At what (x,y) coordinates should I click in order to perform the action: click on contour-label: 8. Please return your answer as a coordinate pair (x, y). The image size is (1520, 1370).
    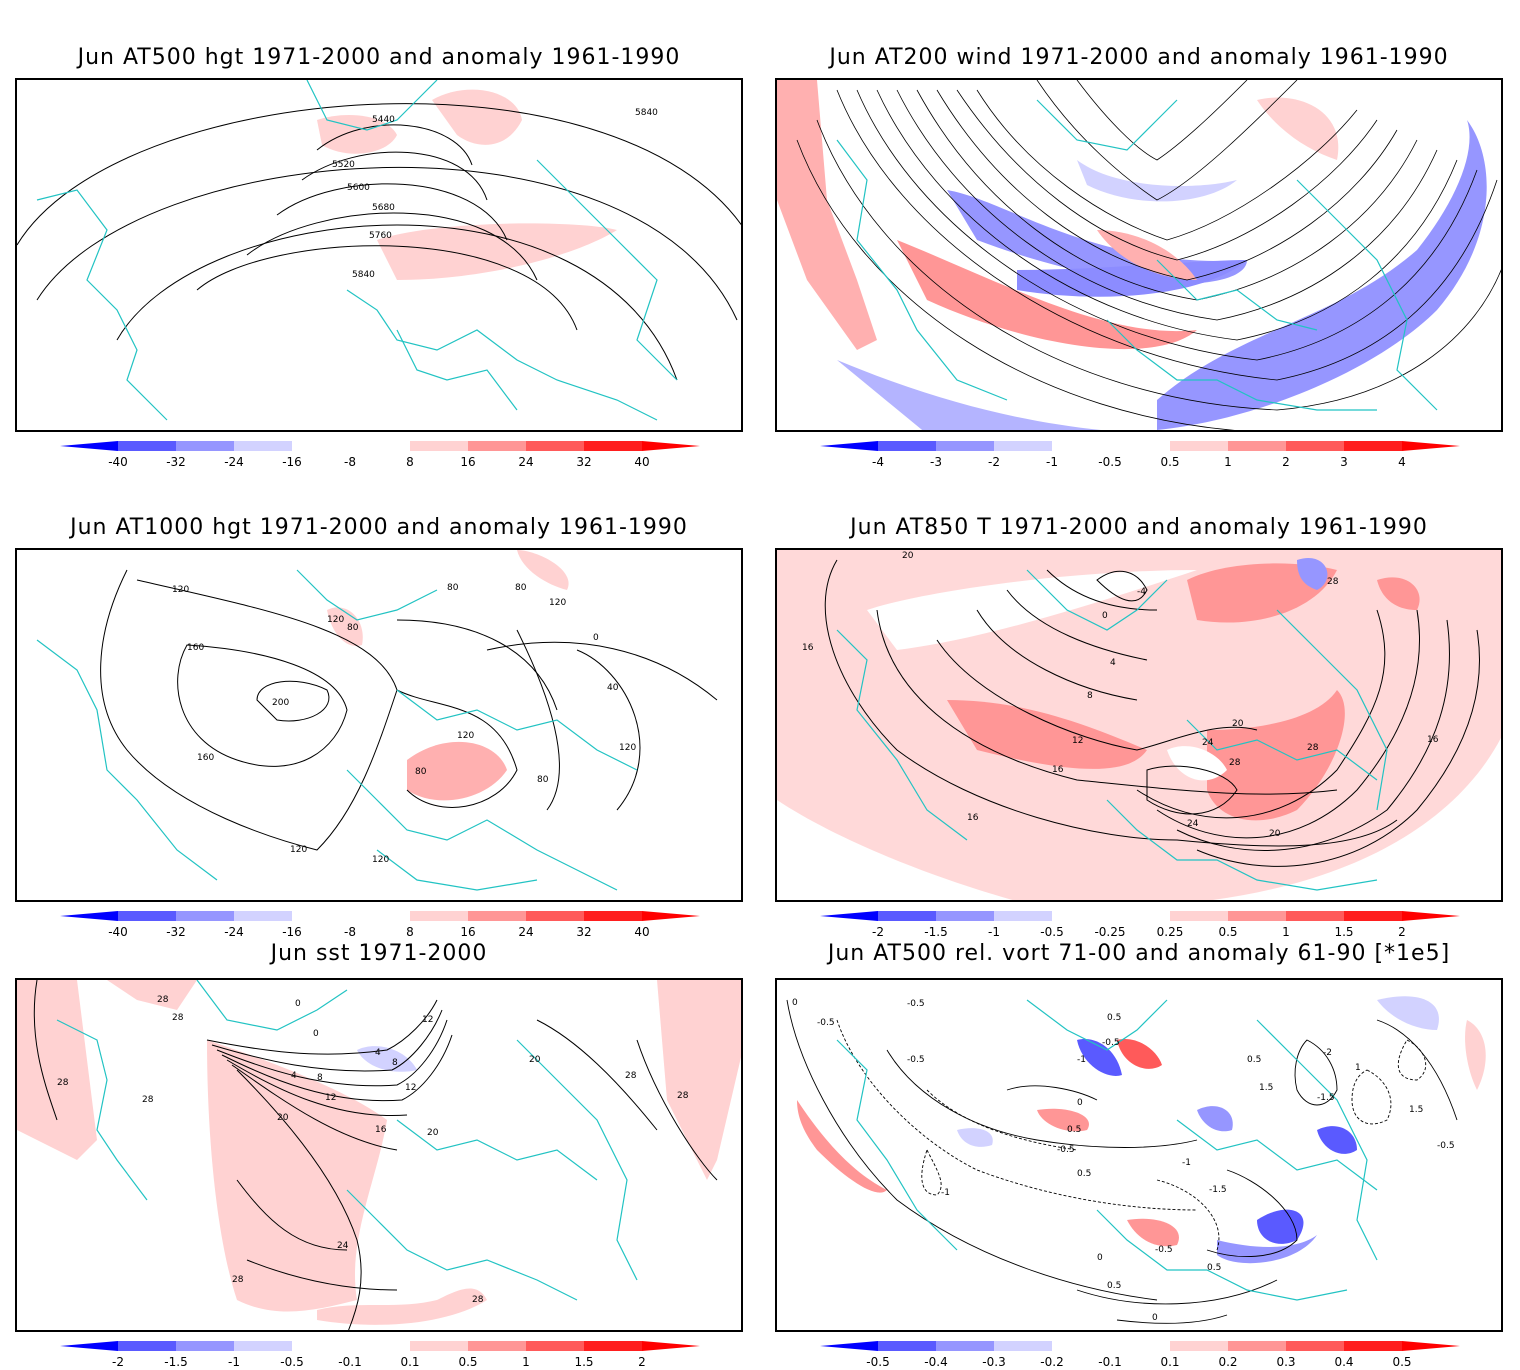
    Looking at the image, I should click on (320, 1078).